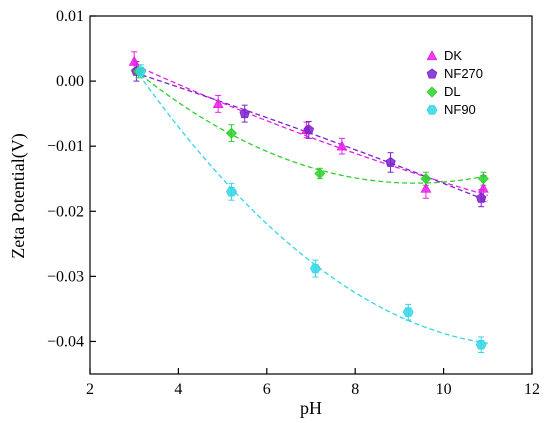 The width and height of the screenshot is (550, 423). Describe the element at coordinates (463, 73) in the screenshot. I see `legend-label-nf270: NF270` at that location.